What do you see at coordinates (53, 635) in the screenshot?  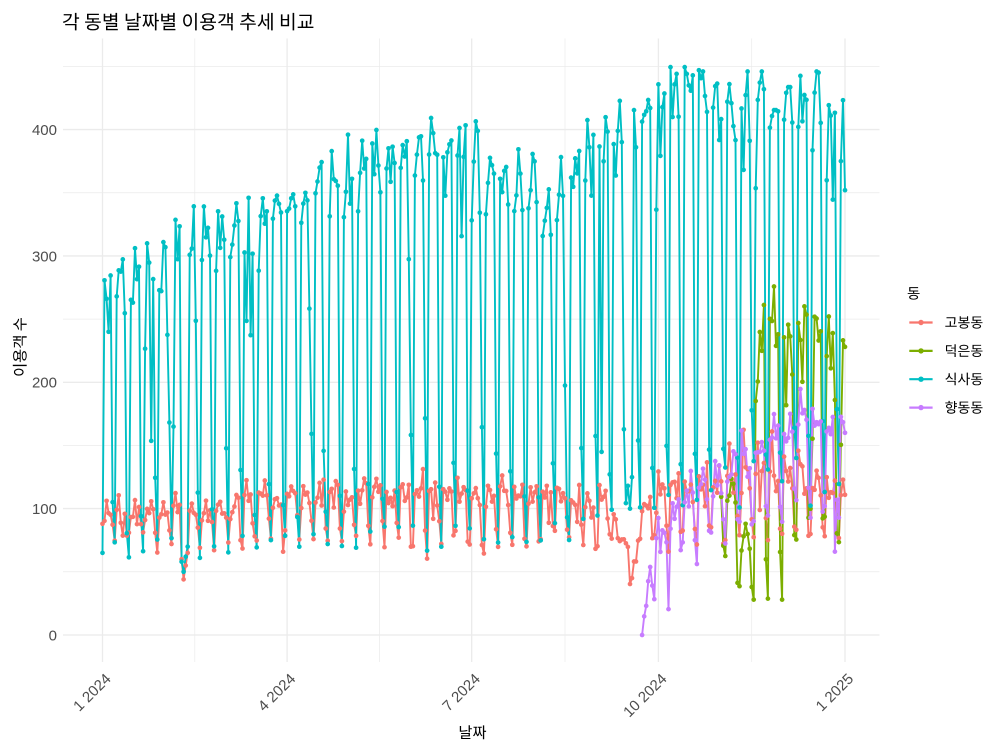 I see `svg-text: 0` at bounding box center [53, 635].